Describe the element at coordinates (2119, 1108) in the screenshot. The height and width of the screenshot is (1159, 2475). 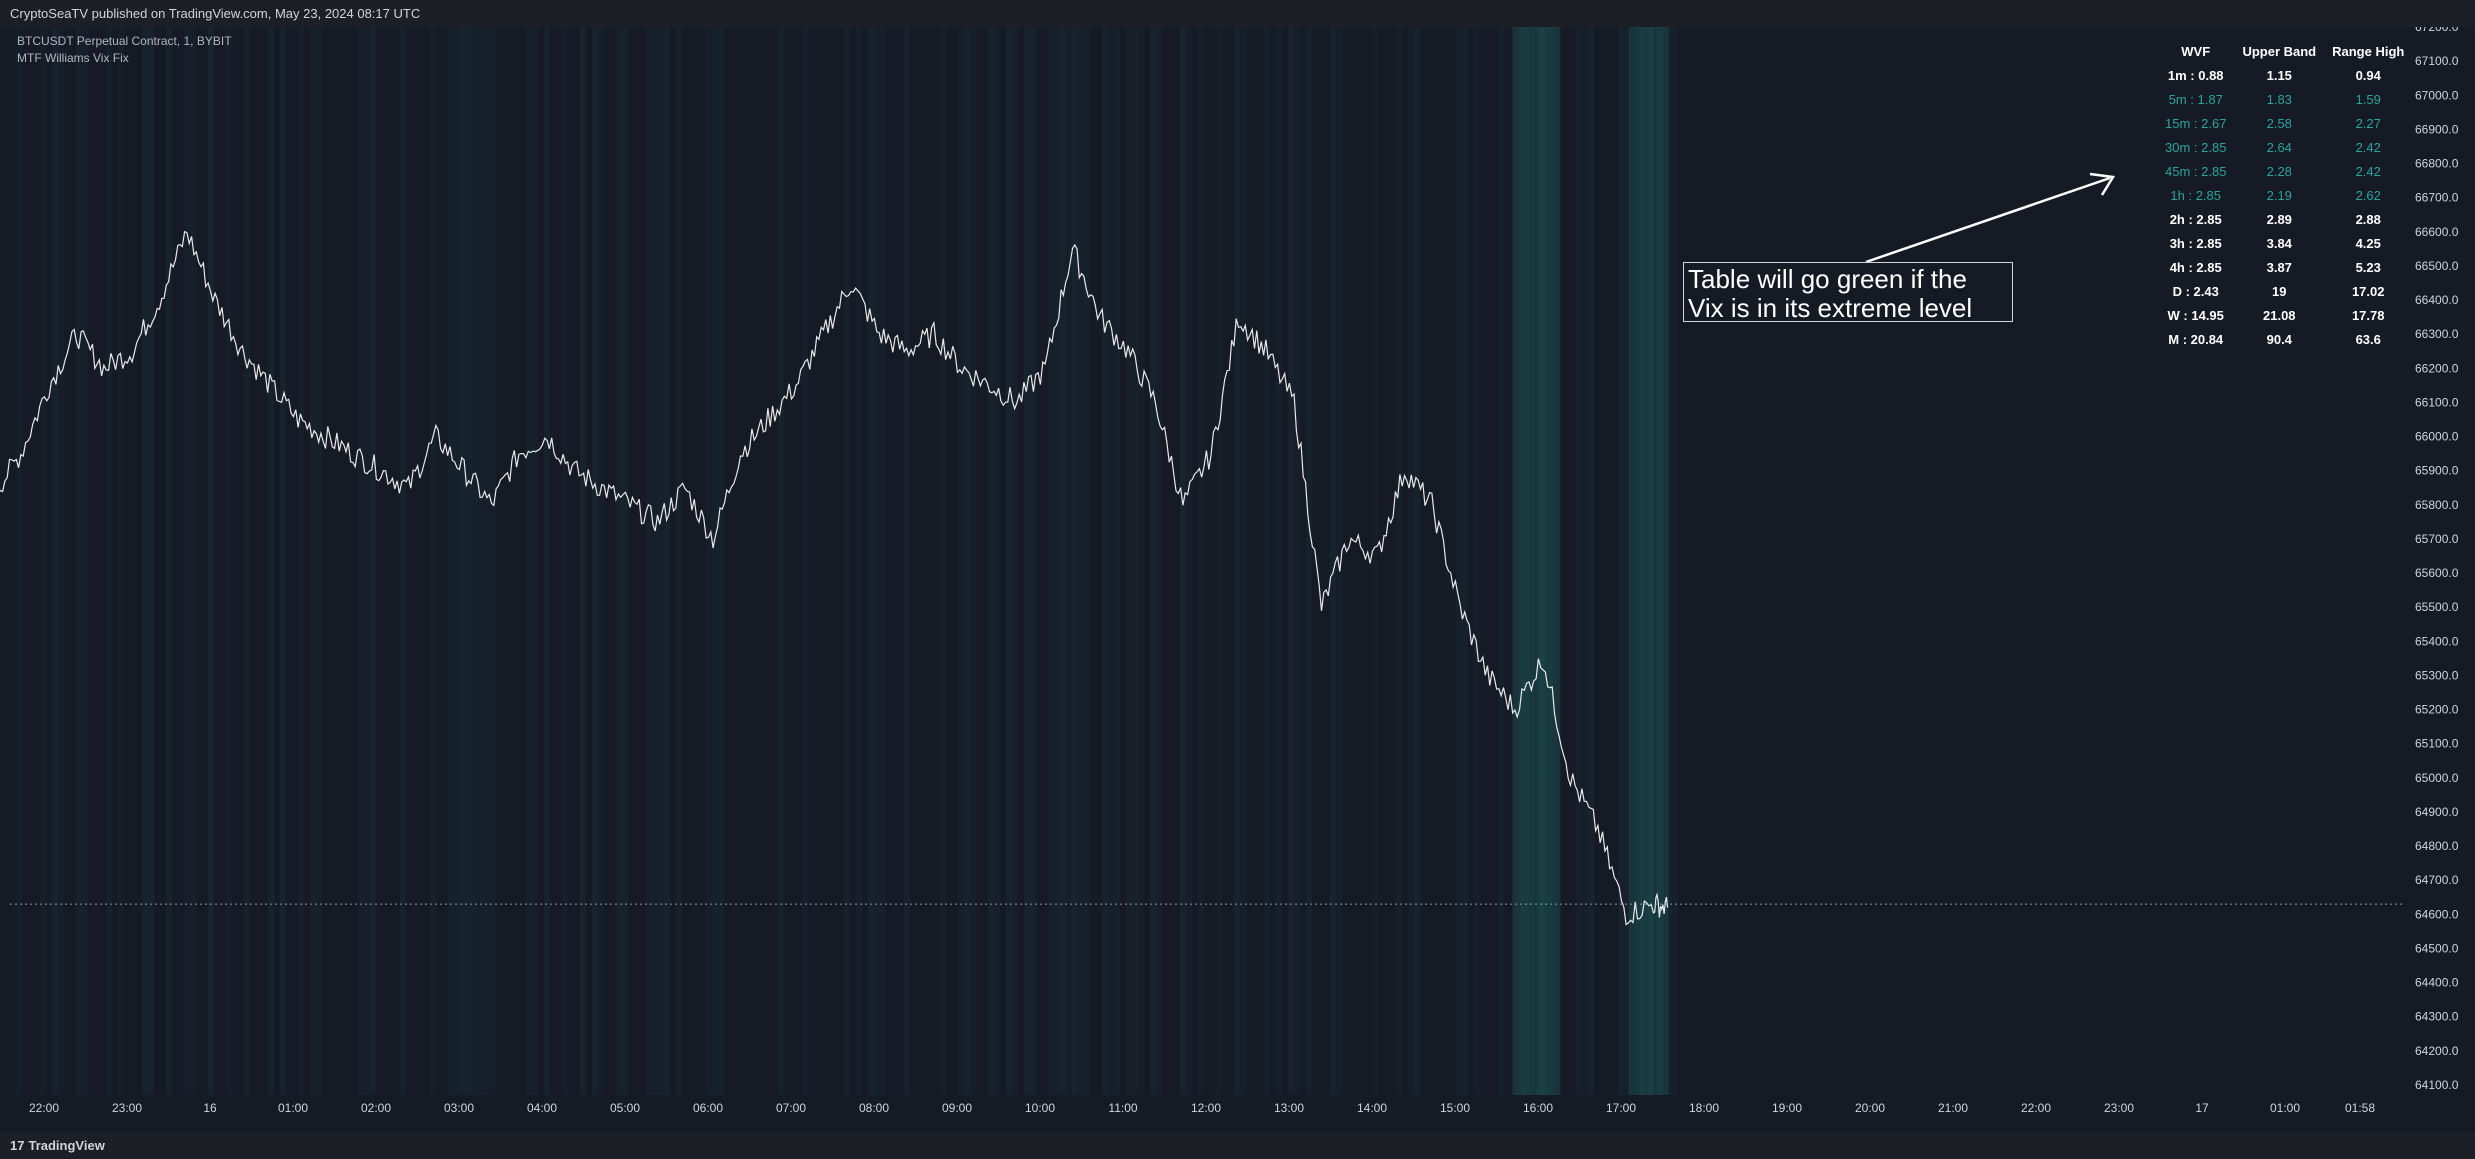
I see `x-axis-tick-label: 23:00` at that location.